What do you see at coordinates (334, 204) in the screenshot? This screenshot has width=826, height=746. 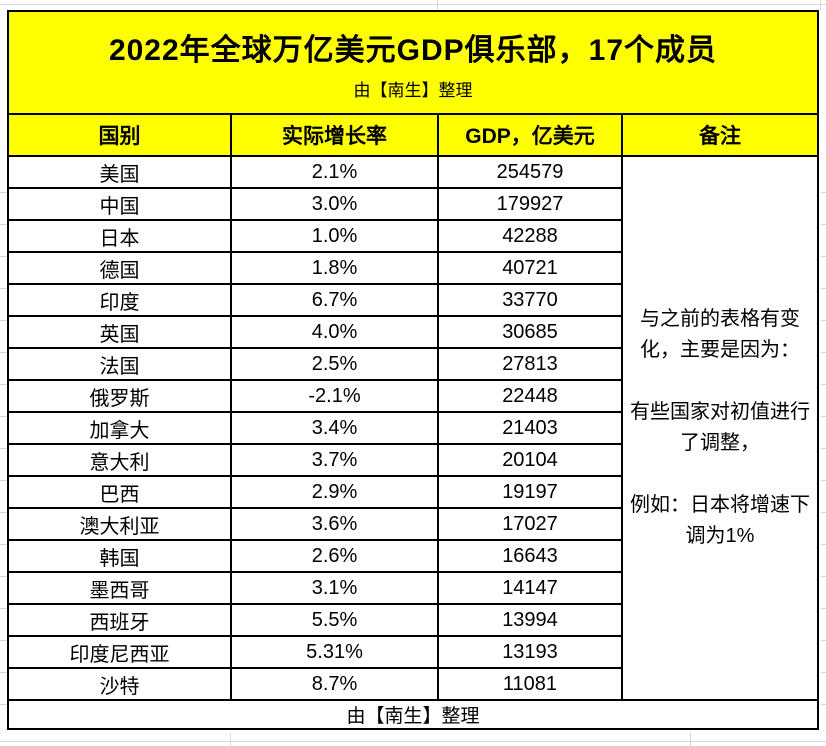 I see `cell-growth: 3.0%` at bounding box center [334, 204].